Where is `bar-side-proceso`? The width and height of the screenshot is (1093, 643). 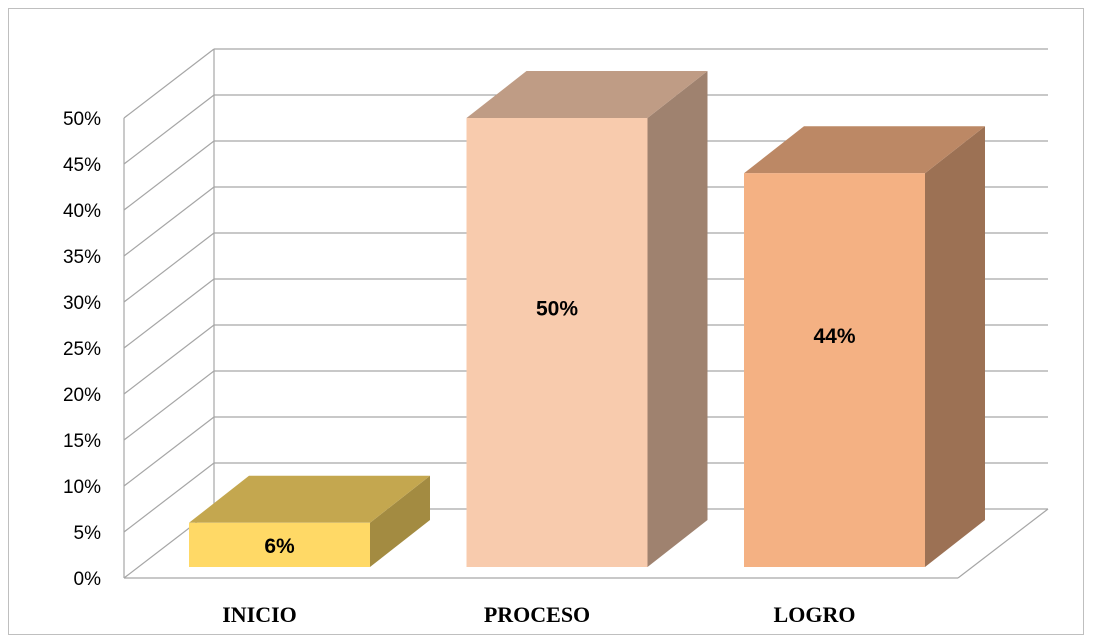 bar-side-proceso is located at coordinates (677, 319).